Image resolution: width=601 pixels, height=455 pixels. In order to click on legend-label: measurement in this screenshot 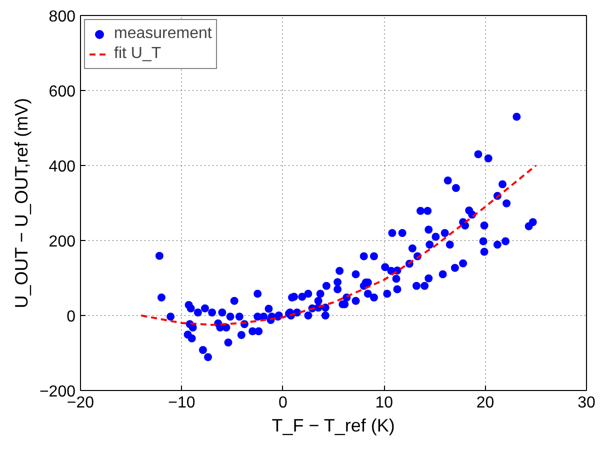, I will do `click(163, 34)`.